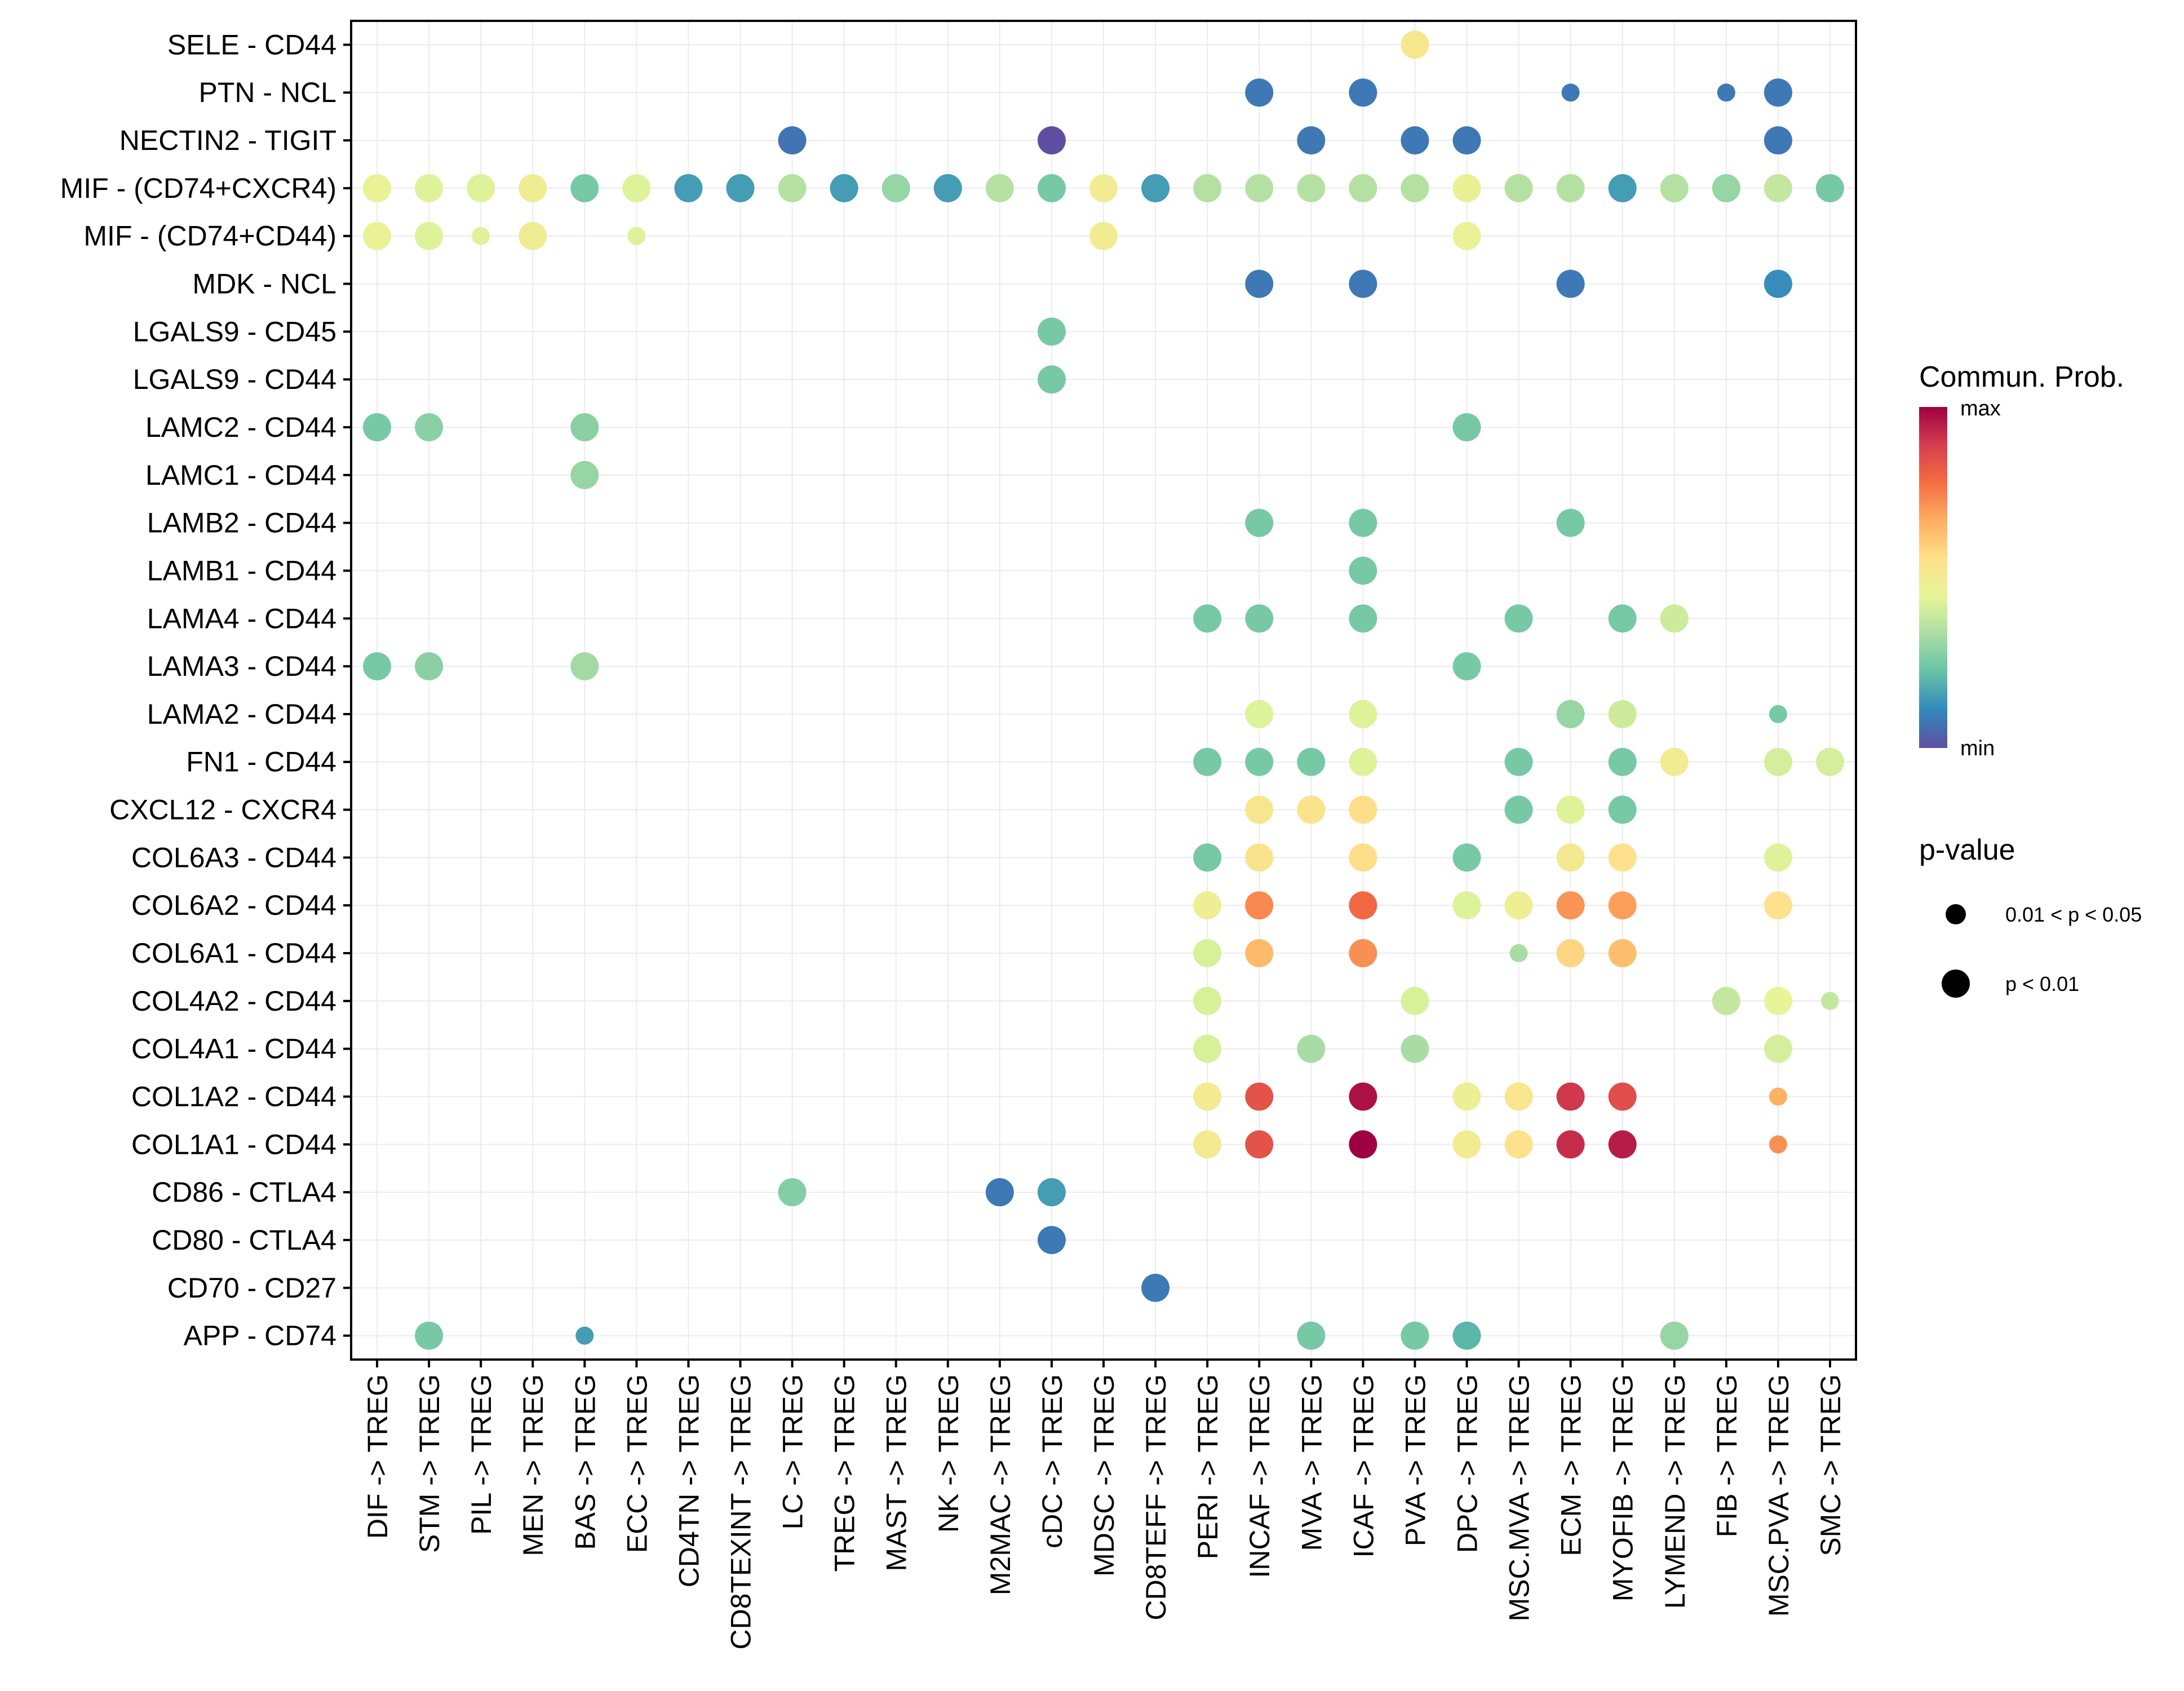 The image size is (2184, 1691). Describe the element at coordinates (377, 1456) in the screenshot. I see `x-tick-label: DIF -> TREG` at that location.